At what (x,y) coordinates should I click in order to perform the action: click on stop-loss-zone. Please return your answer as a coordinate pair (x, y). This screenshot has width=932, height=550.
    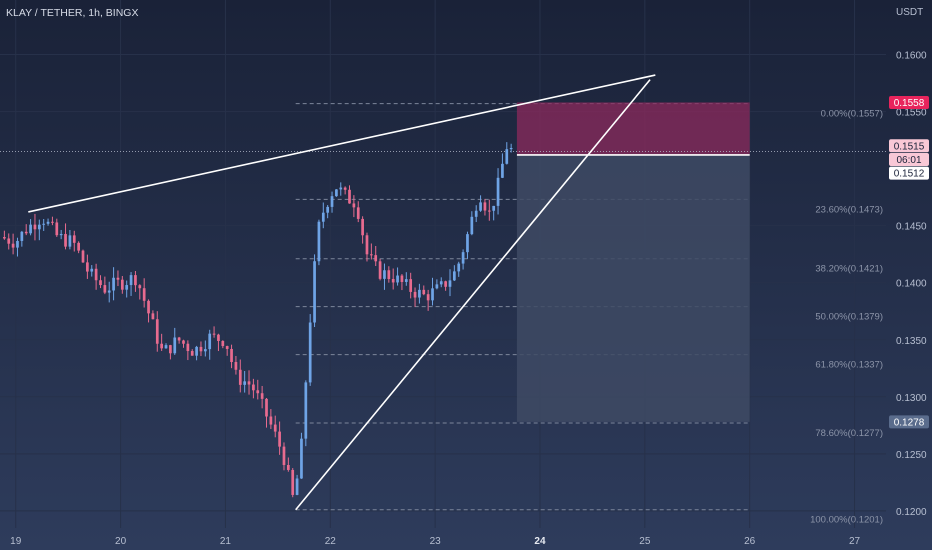
    Looking at the image, I should click on (633, 128).